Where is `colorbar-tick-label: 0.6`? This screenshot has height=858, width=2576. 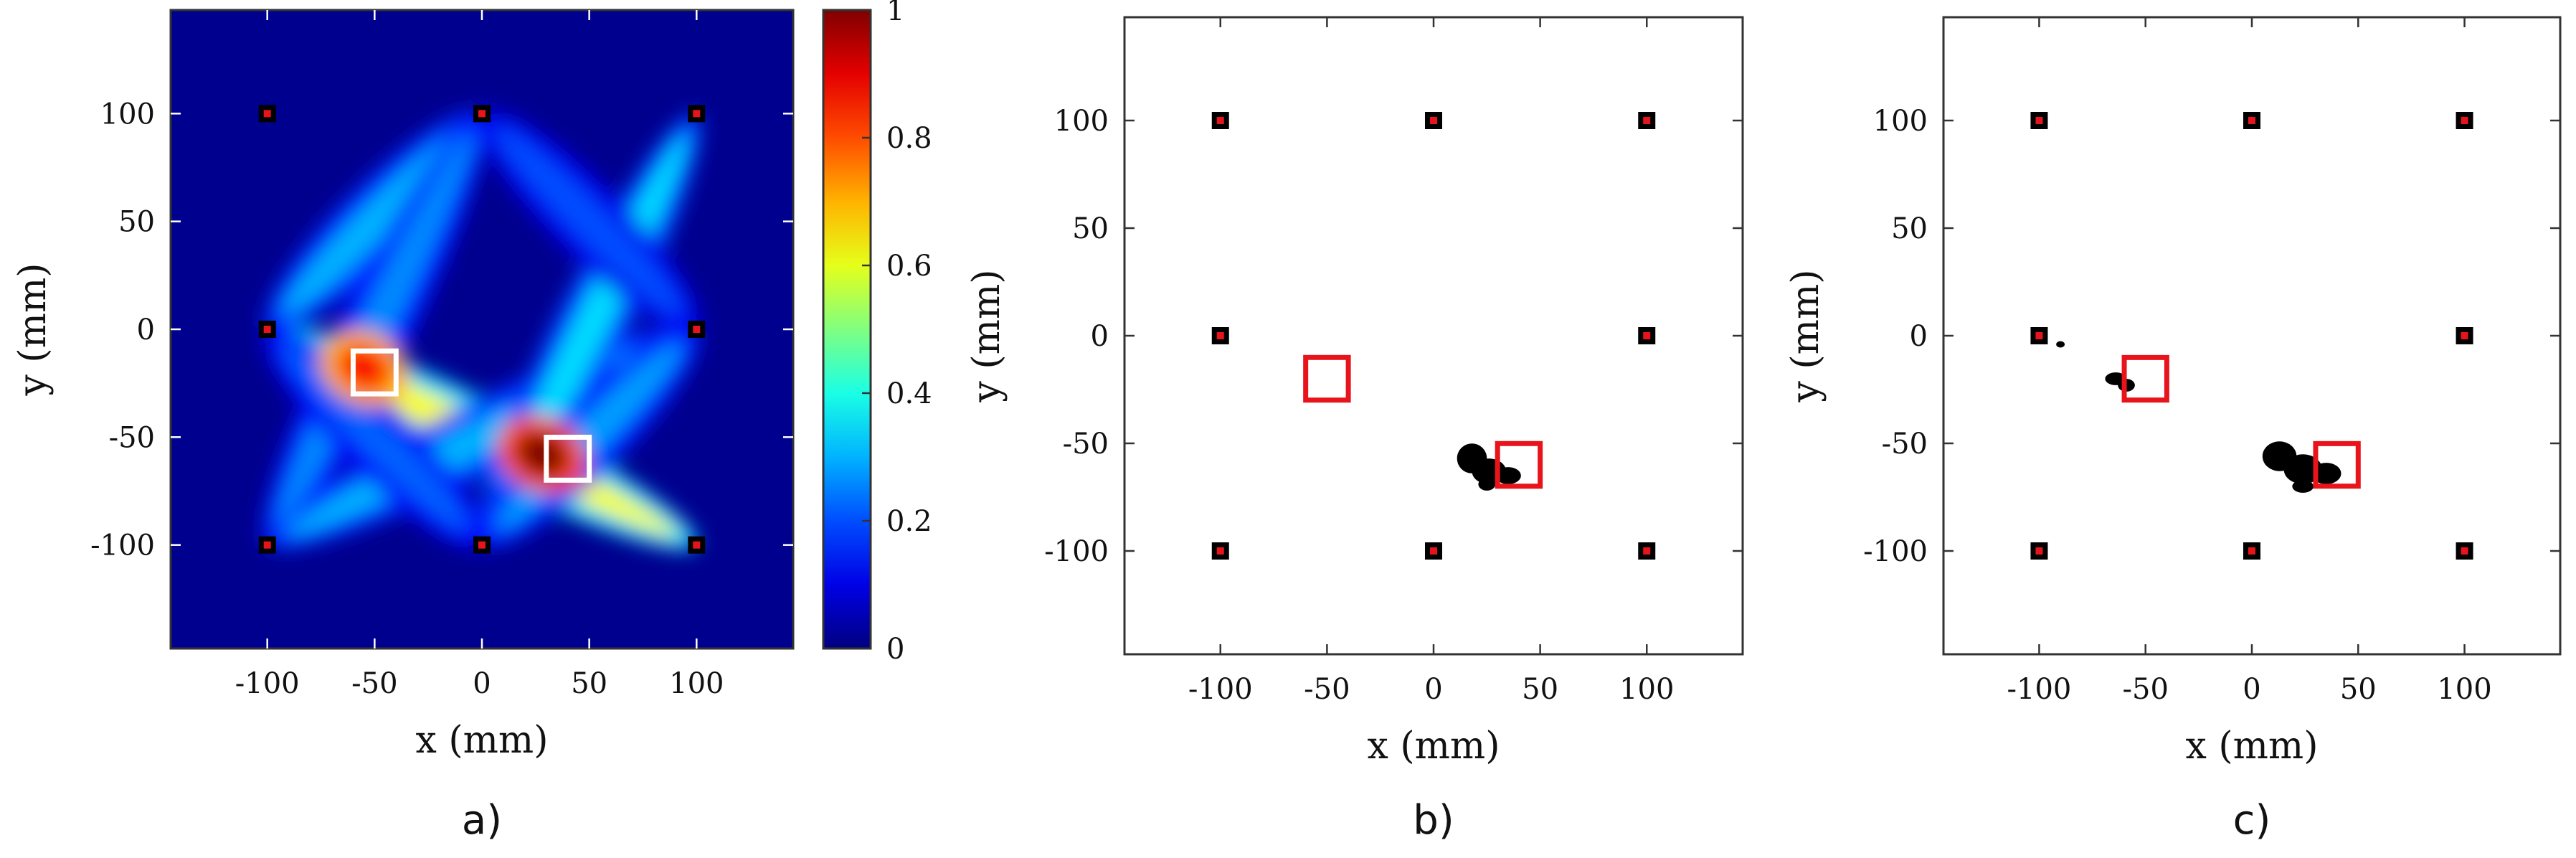
colorbar-tick-label: 0.6 is located at coordinates (909, 266).